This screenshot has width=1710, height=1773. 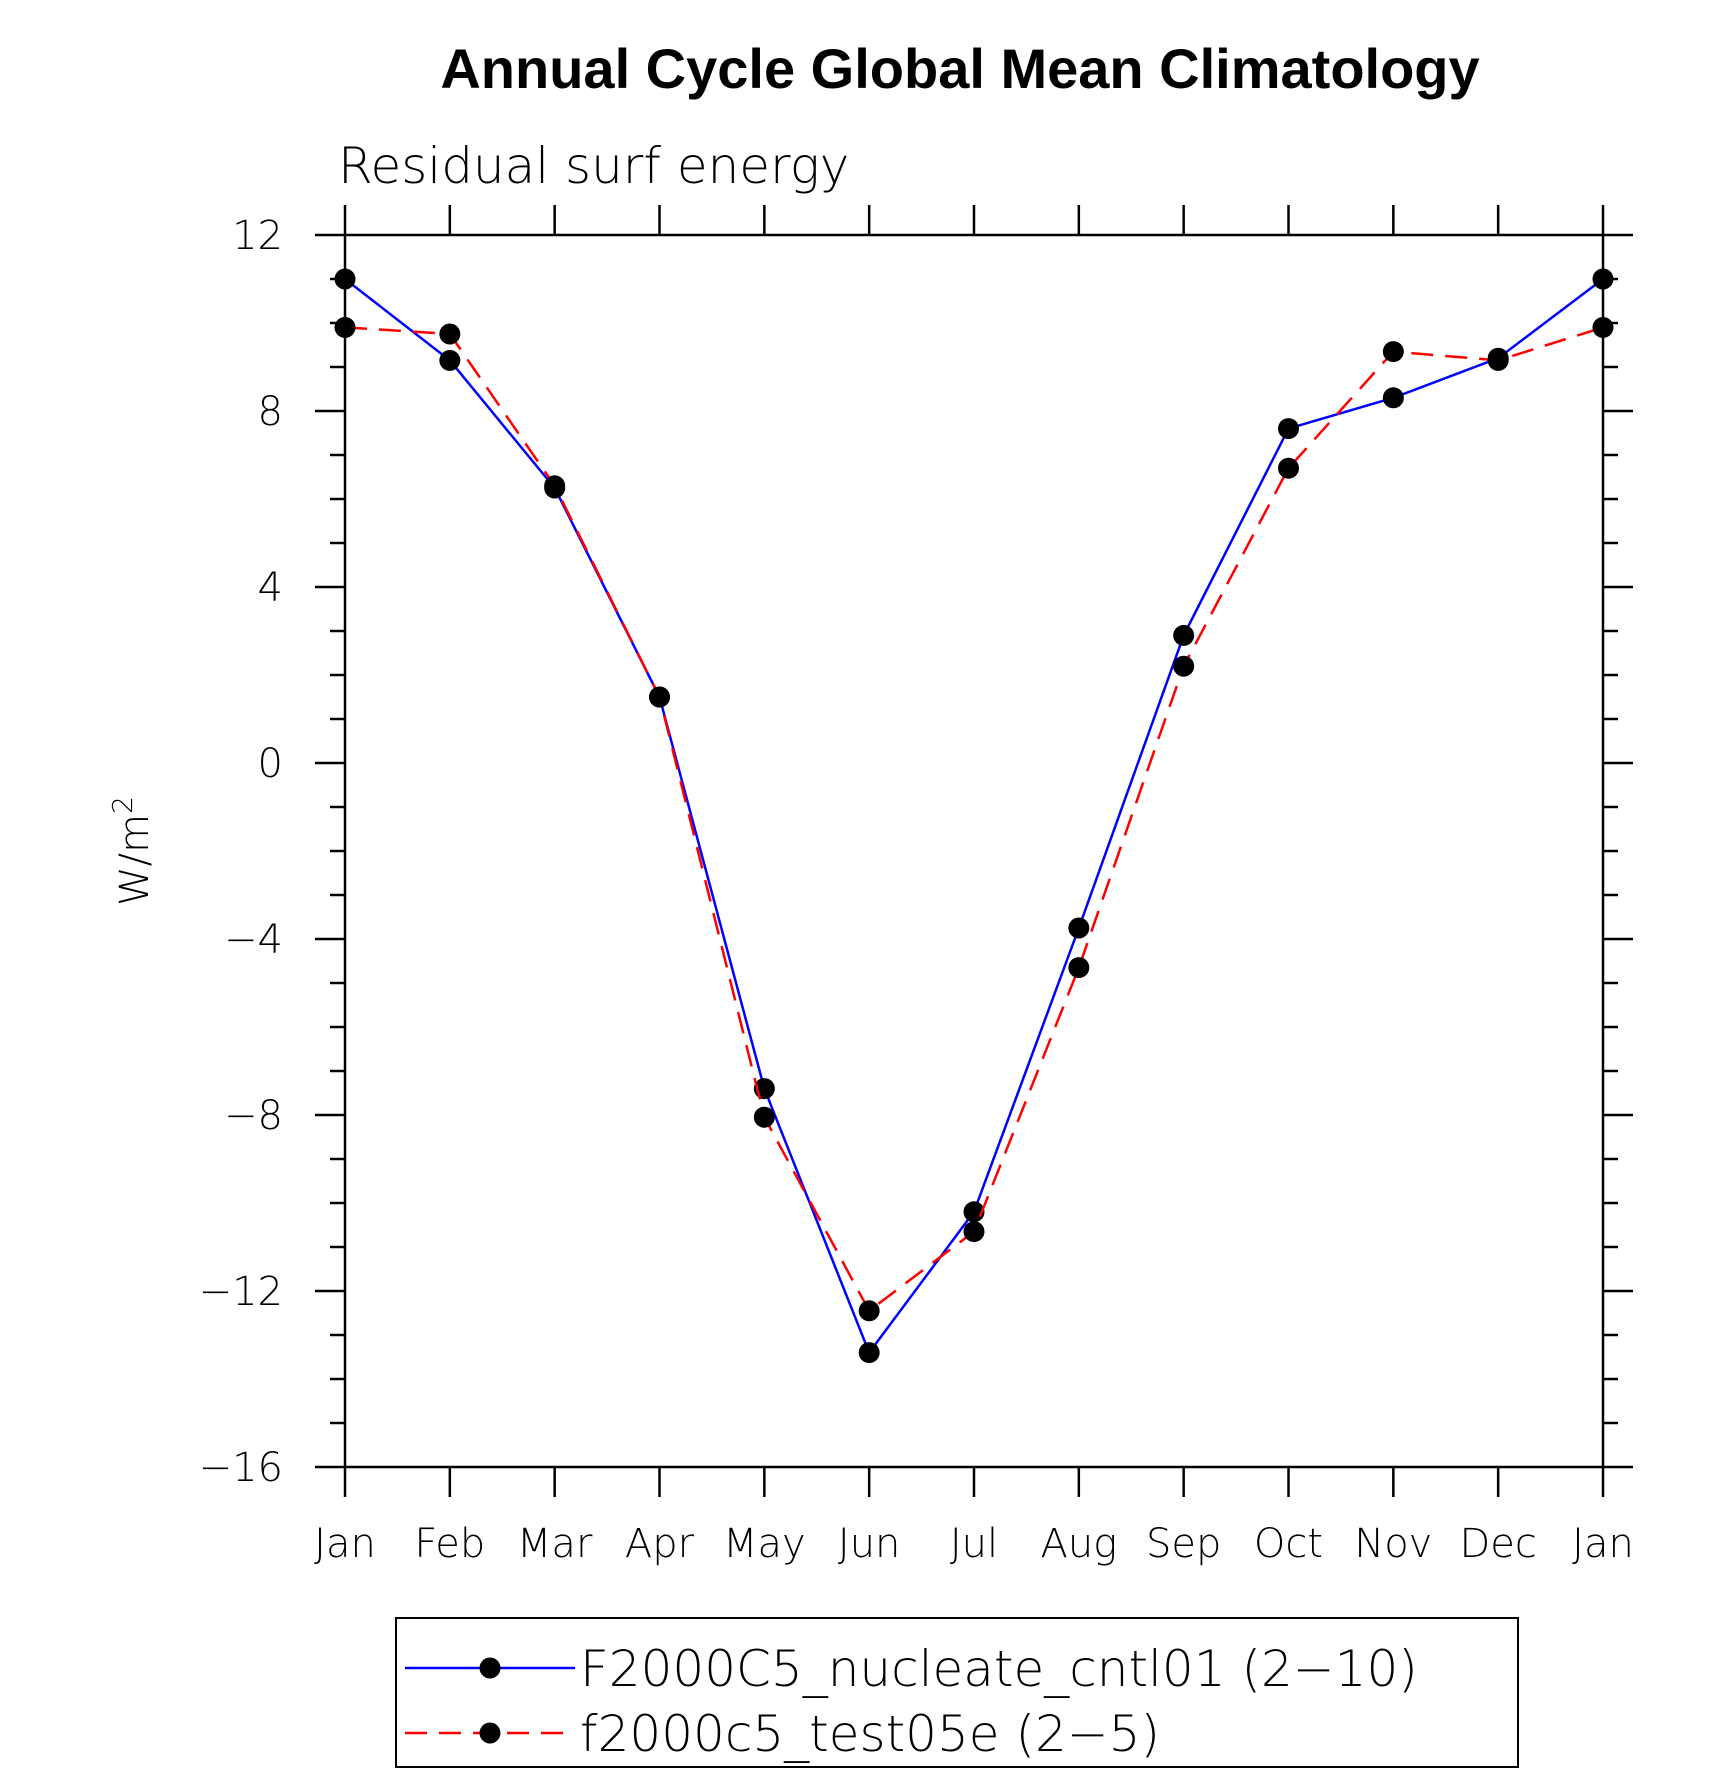 I want to click on y-tick-label: −4, so click(x=253, y=940).